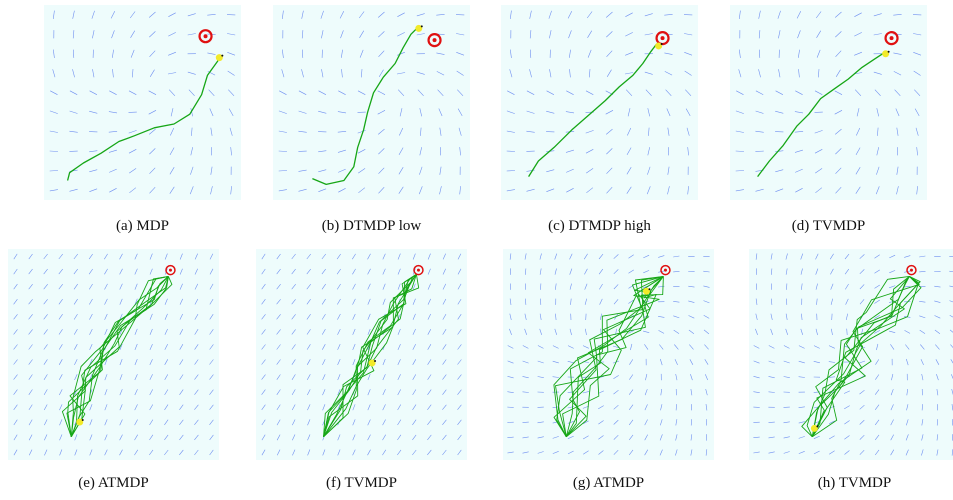  Describe the element at coordinates (599, 226) in the screenshot. I see `caption-c: (c) DTMDP high` at that location.